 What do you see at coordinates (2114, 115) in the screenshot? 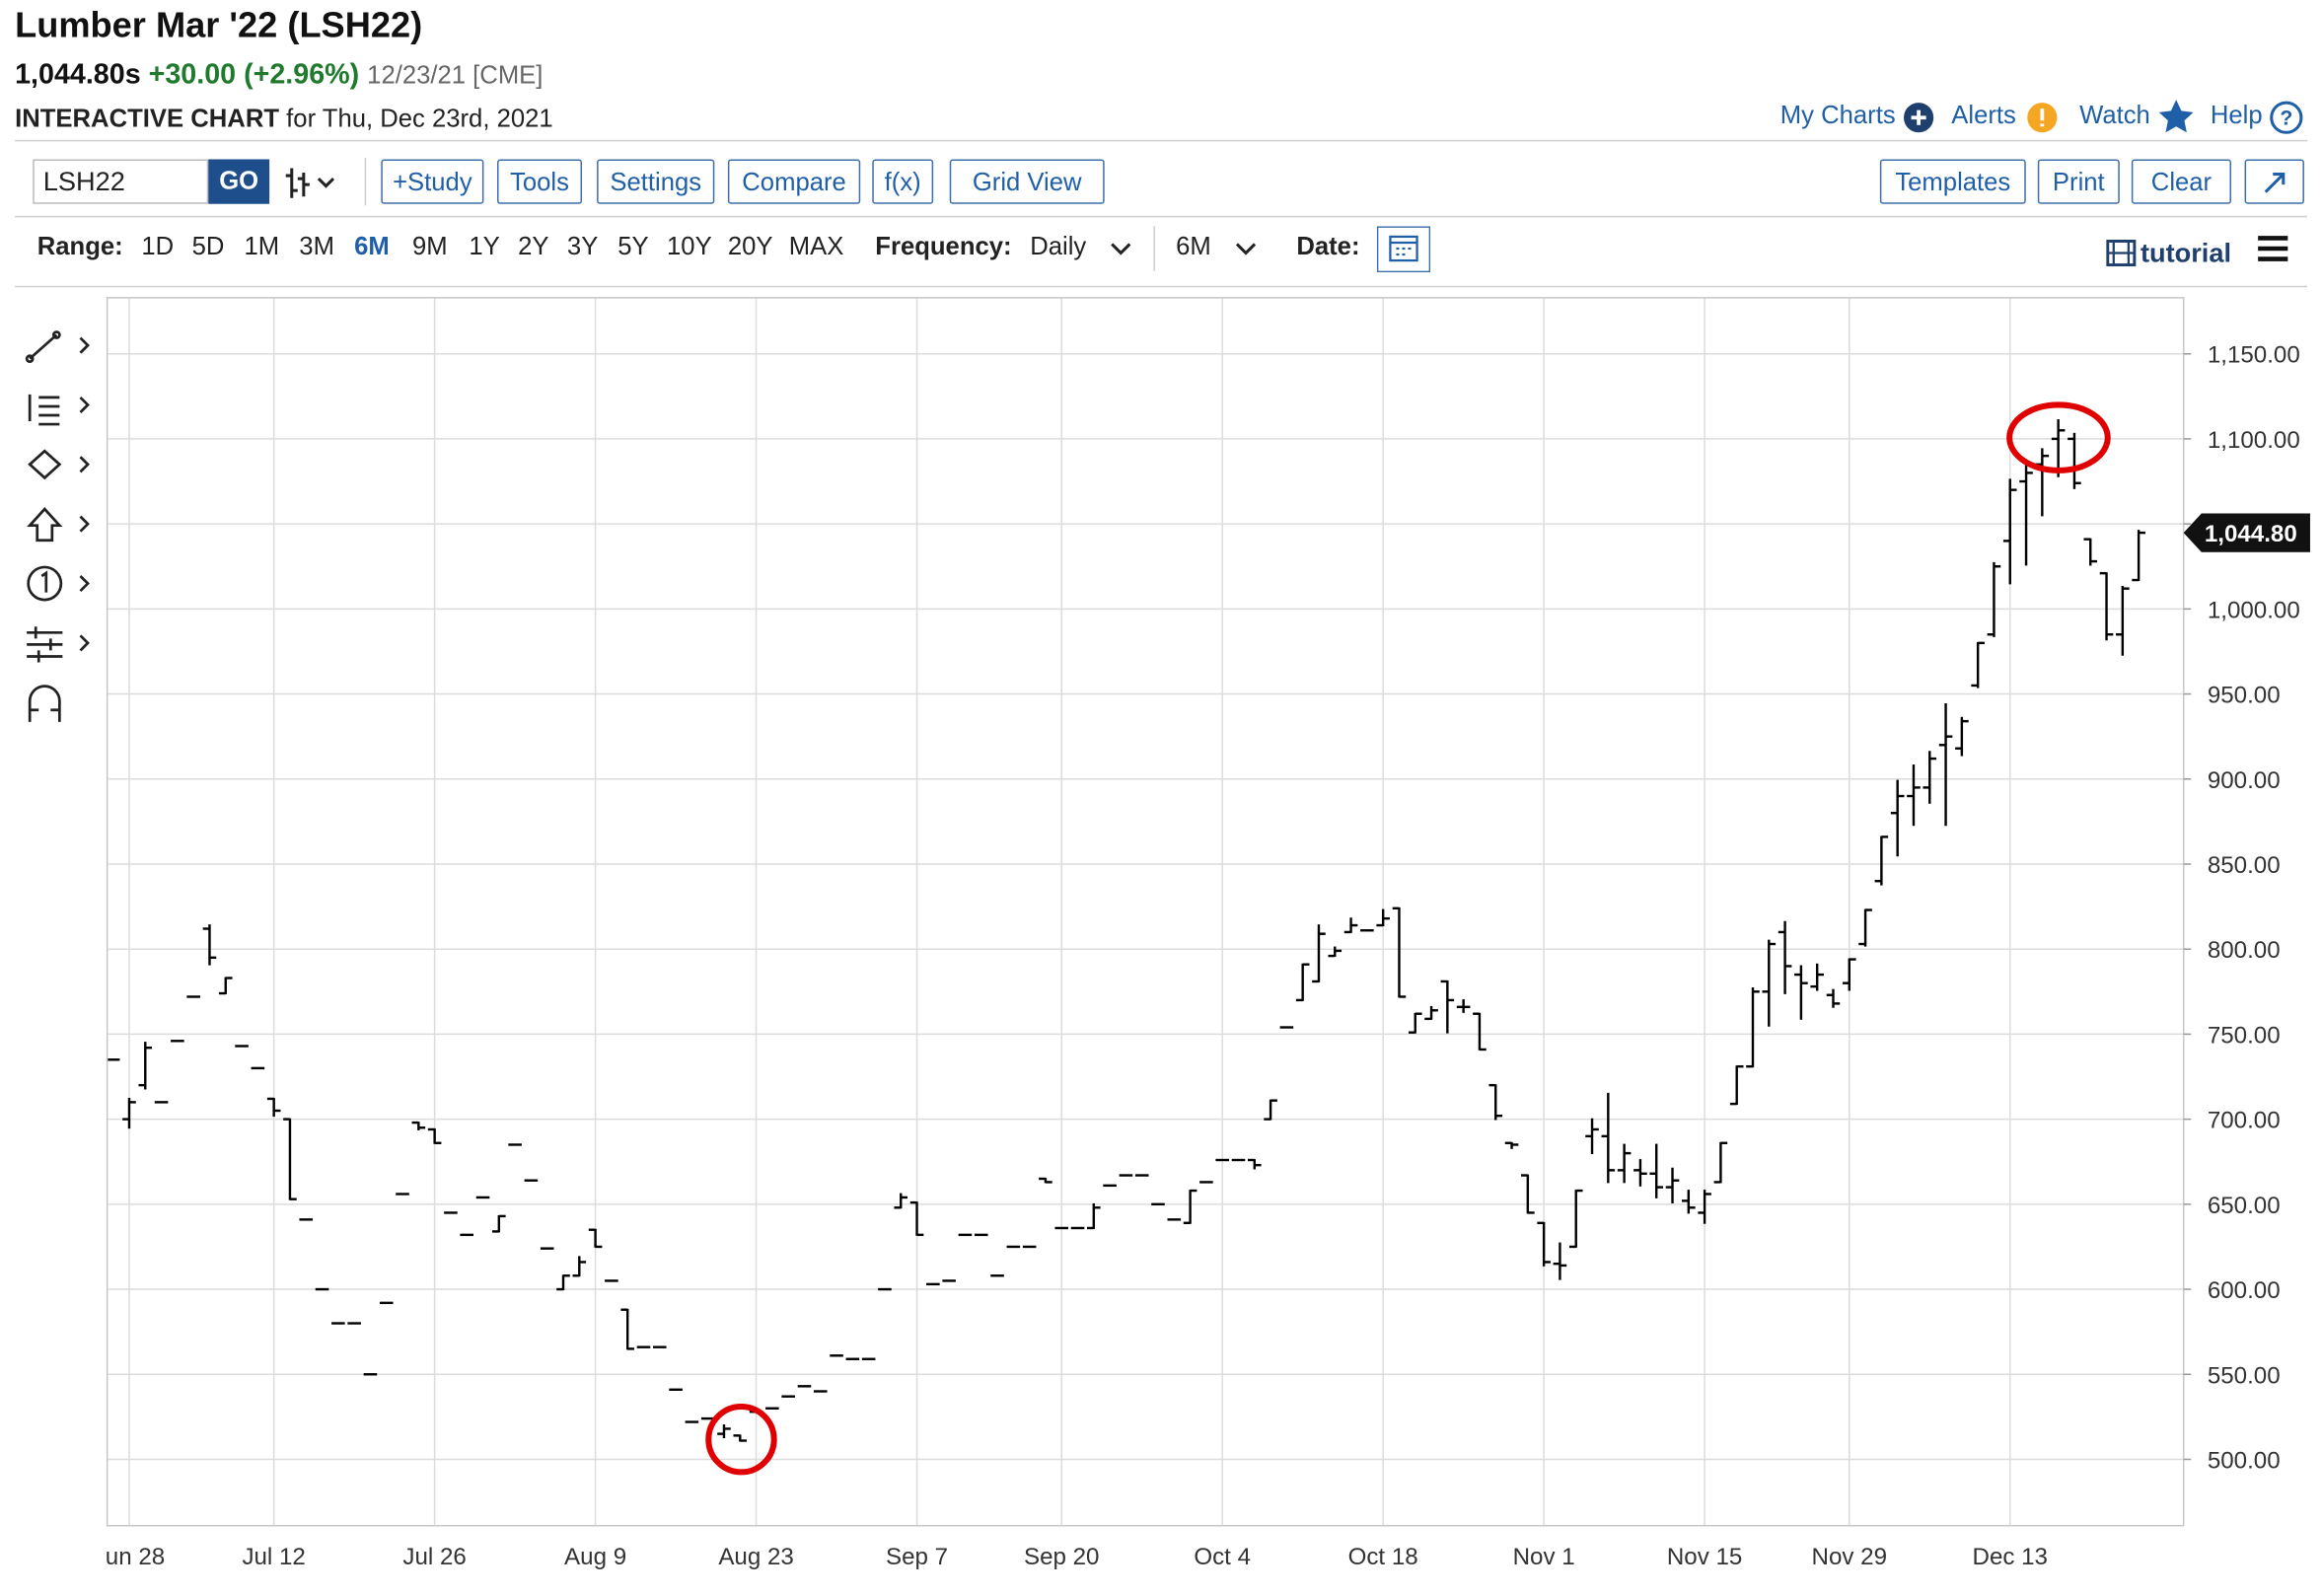
I see `link: Watch` at bounding box center [2114, 115].